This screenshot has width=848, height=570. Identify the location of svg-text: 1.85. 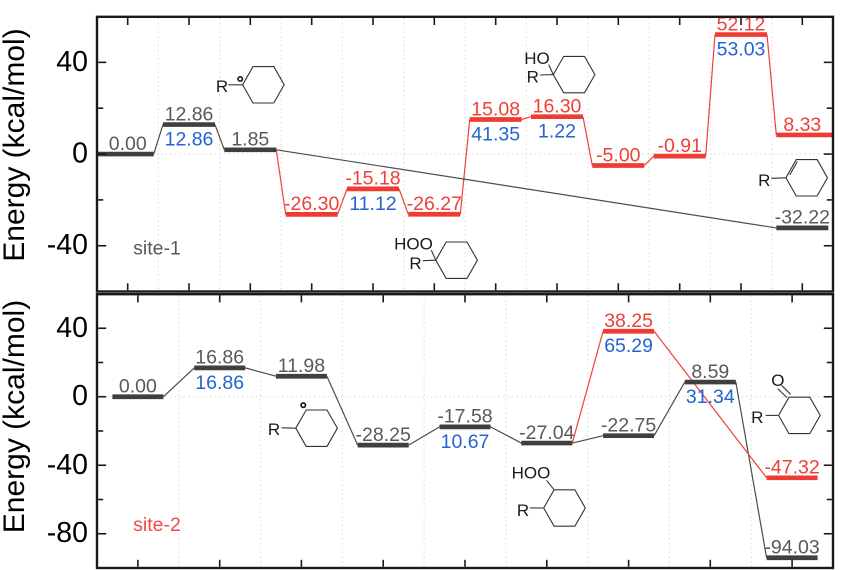
(250, 140).